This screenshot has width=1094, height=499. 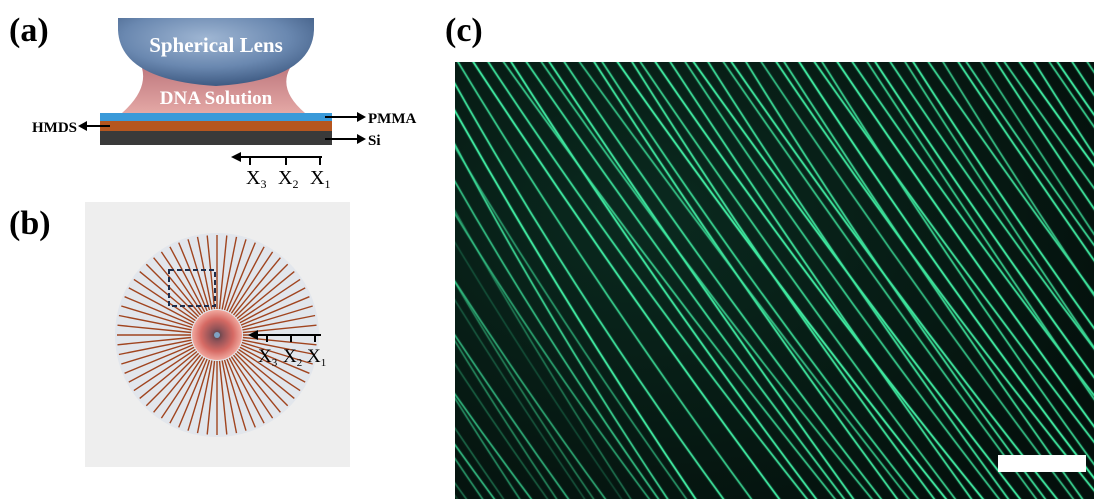 What do you see at coordinates (361, 117) in the screenshot?
I see `pmma-arrowhead` at bounding box center [361, 117].